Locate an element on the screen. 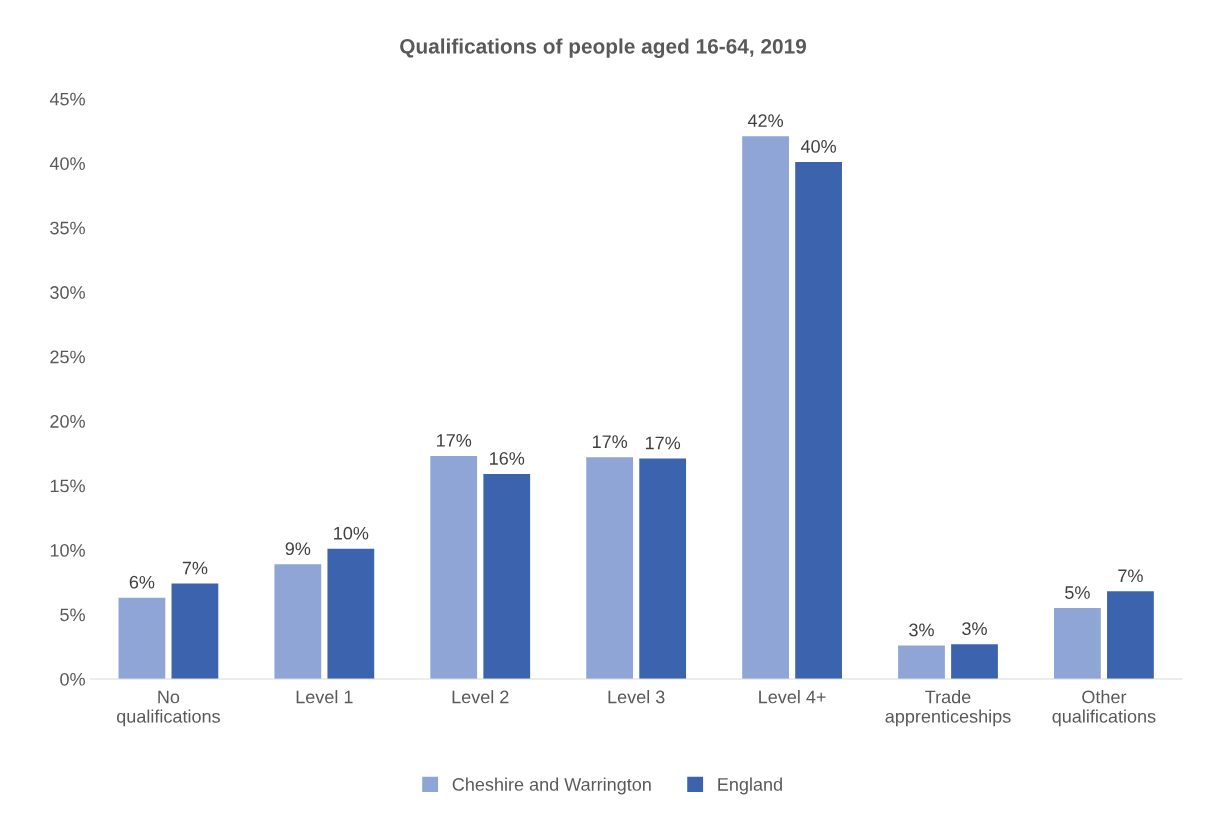 Image resolution: width=1206 pixels, height=823 pixels. y-tick-label: 0% is located at coordinates (72, 679).